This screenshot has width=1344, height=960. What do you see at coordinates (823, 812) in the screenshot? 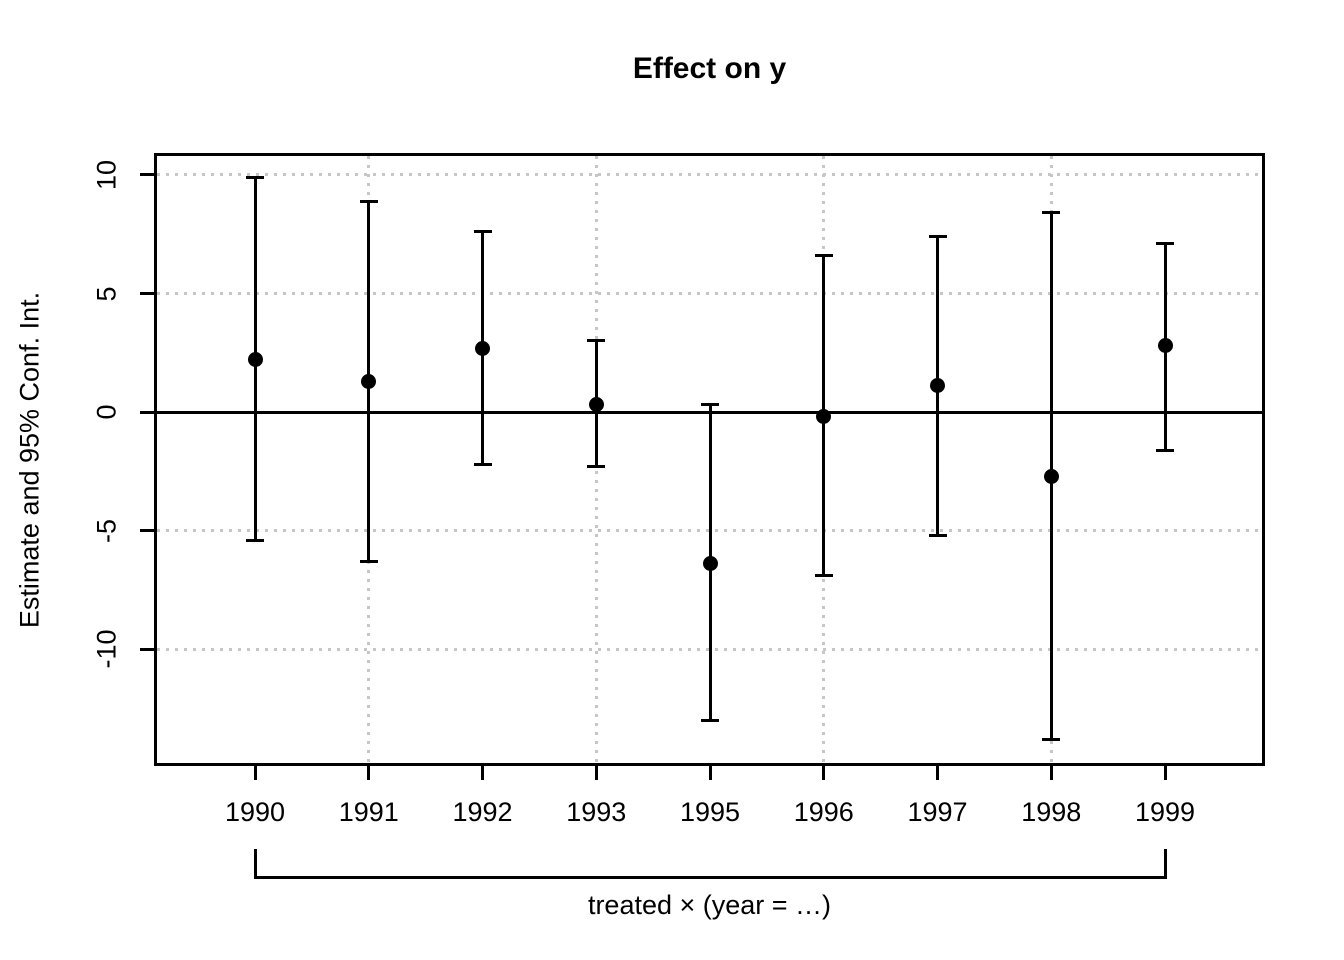
I see `x-tick-label: 1996` at bounding box center [823, 812].